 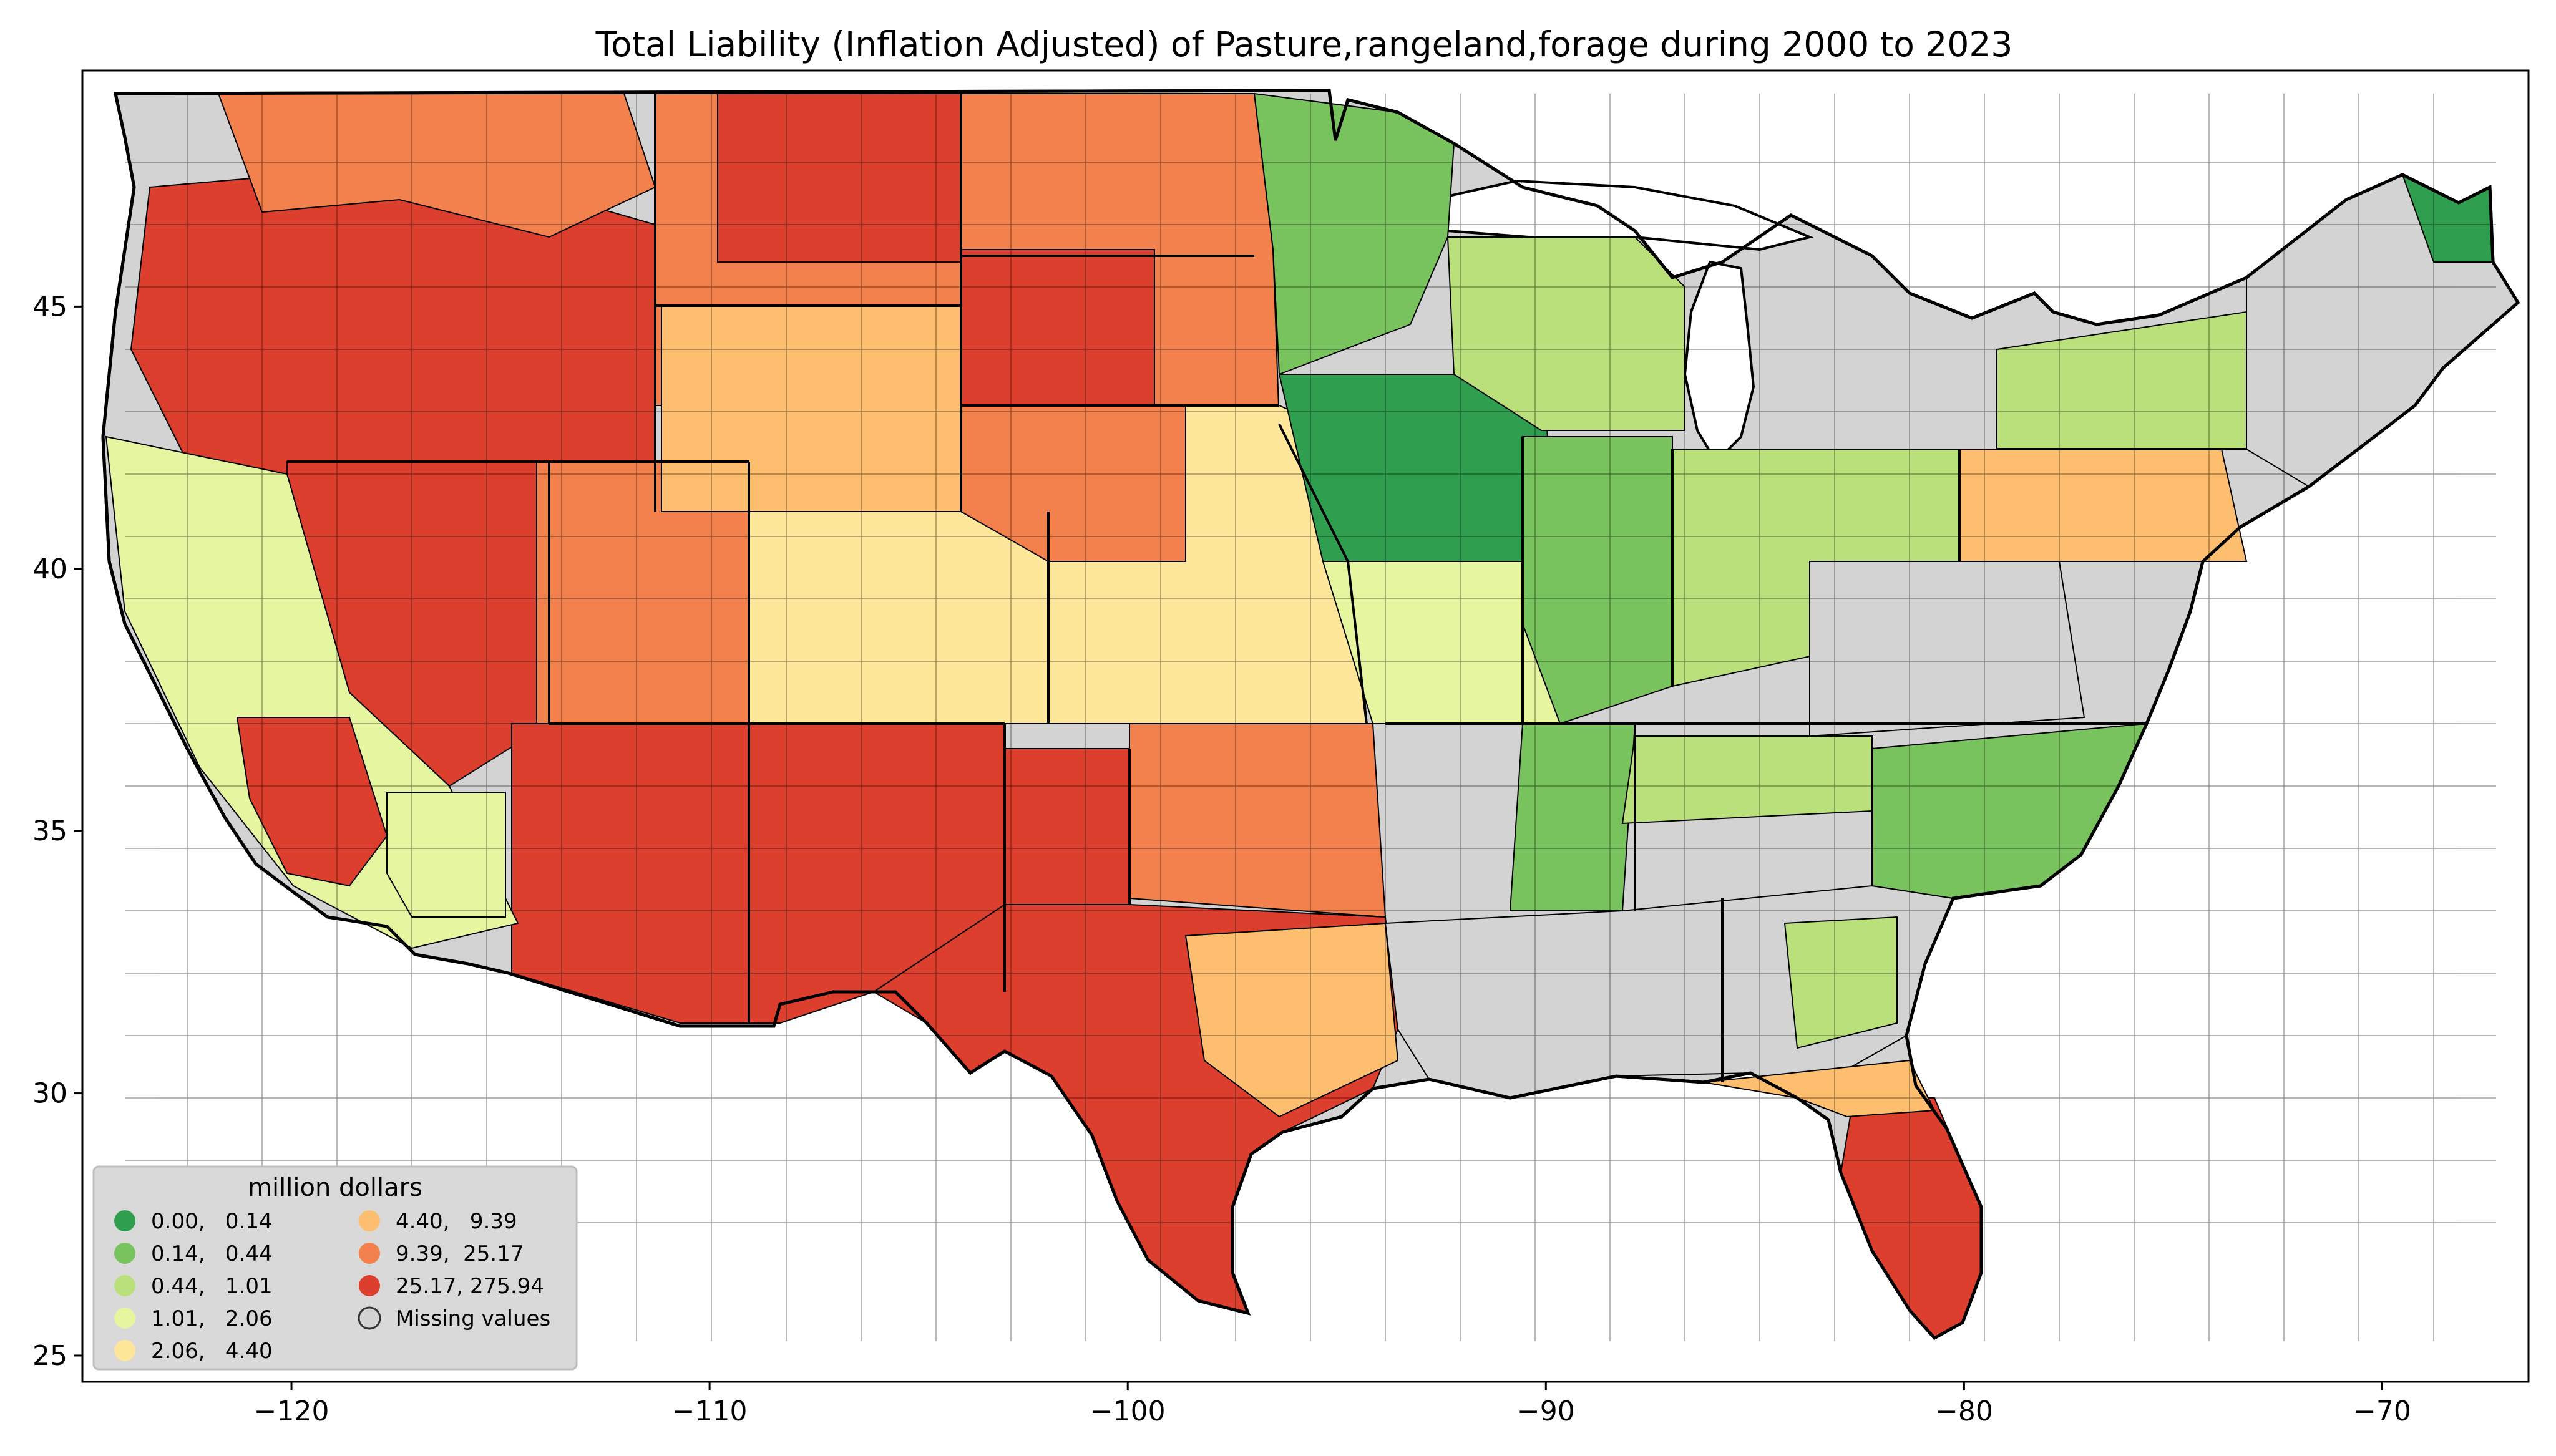 What do you see at coordinates (312, 802) in the screenshot?
I see `region-california-inland` at bounding box center [312, 802].